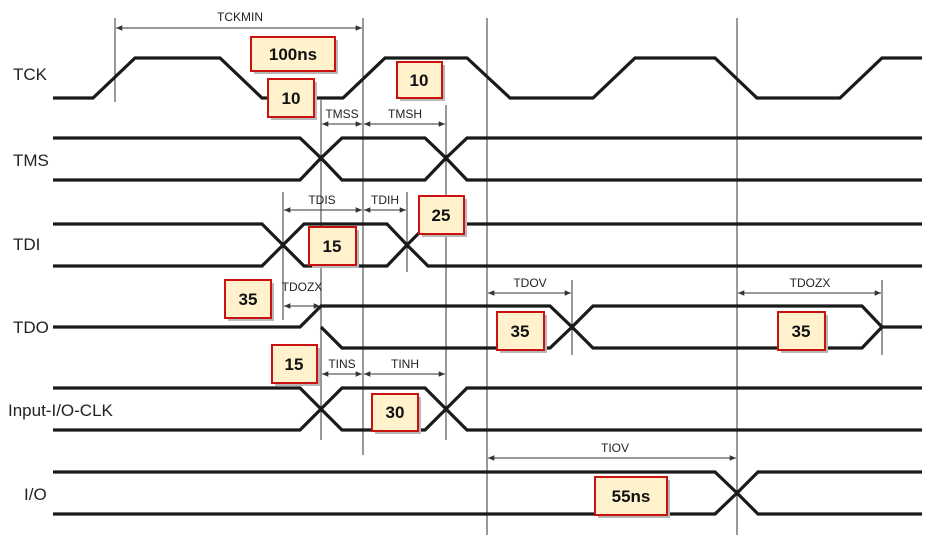 Image resolution: width=941 pixels, height=542 pixels. Describe the element at coordinates (487, 168) in the screenshot. I see `tms-waveform-bottom` at that location.